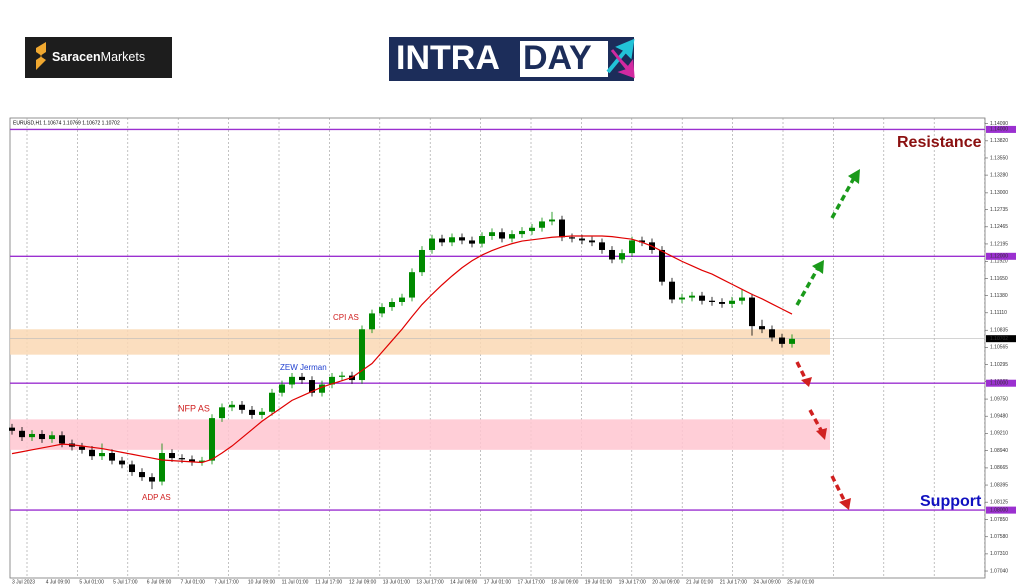  Describe the element at coordinates (999, 210) in the screenshot. I see `y-tick-label: 1.12735` at that location.